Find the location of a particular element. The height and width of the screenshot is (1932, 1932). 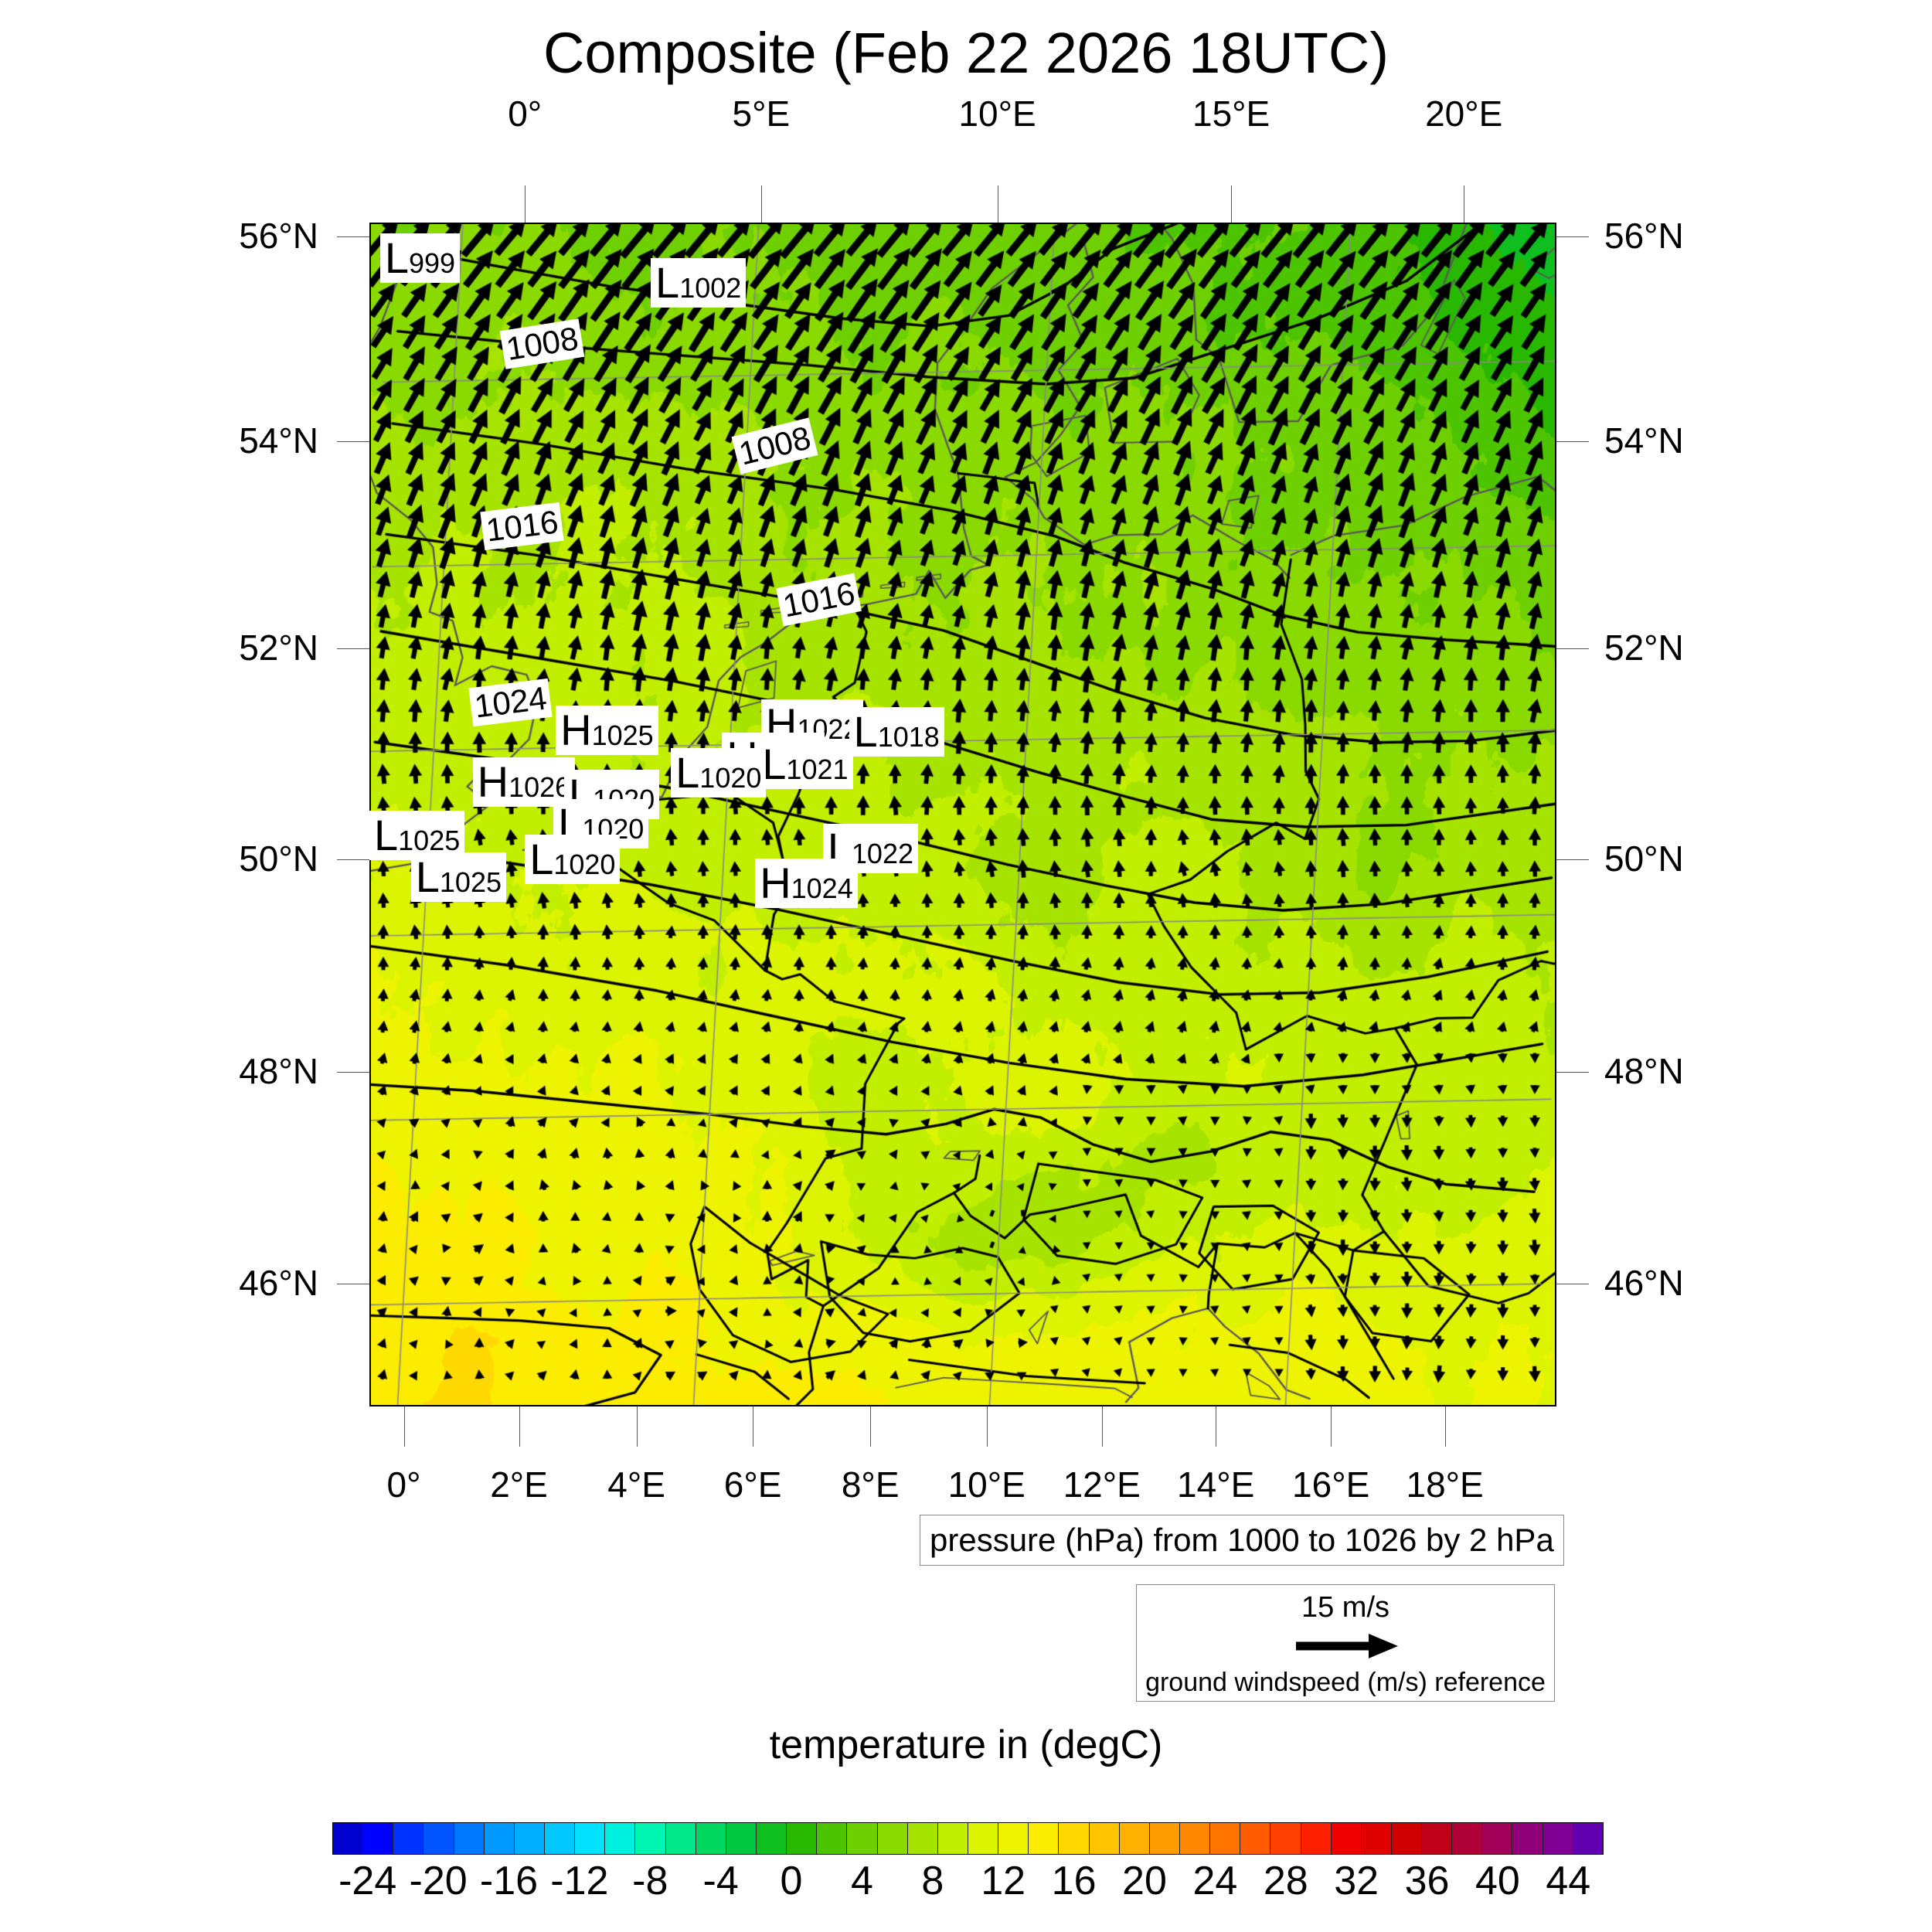

pressure-marker-value: 1020 is located at coordinates (731, 778).